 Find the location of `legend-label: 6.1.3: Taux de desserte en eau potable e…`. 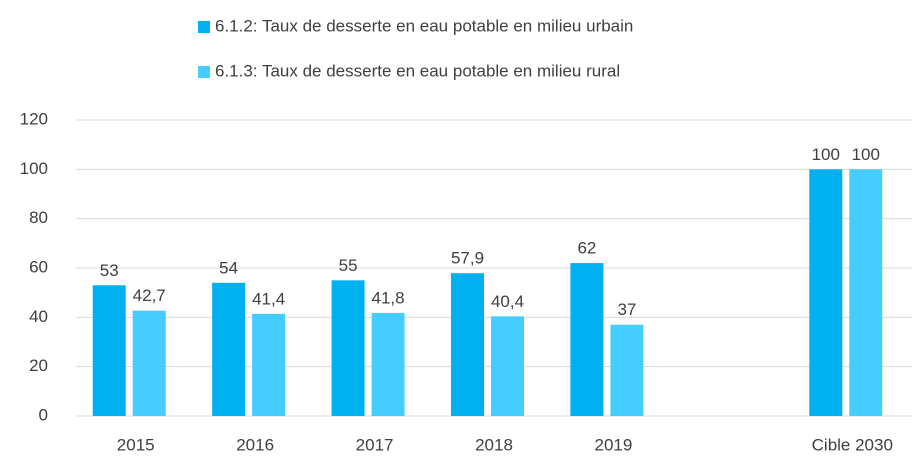

legend-label: 6.1.3: Taux de desserte en eau potable e… is located at coordinates (417, 70).